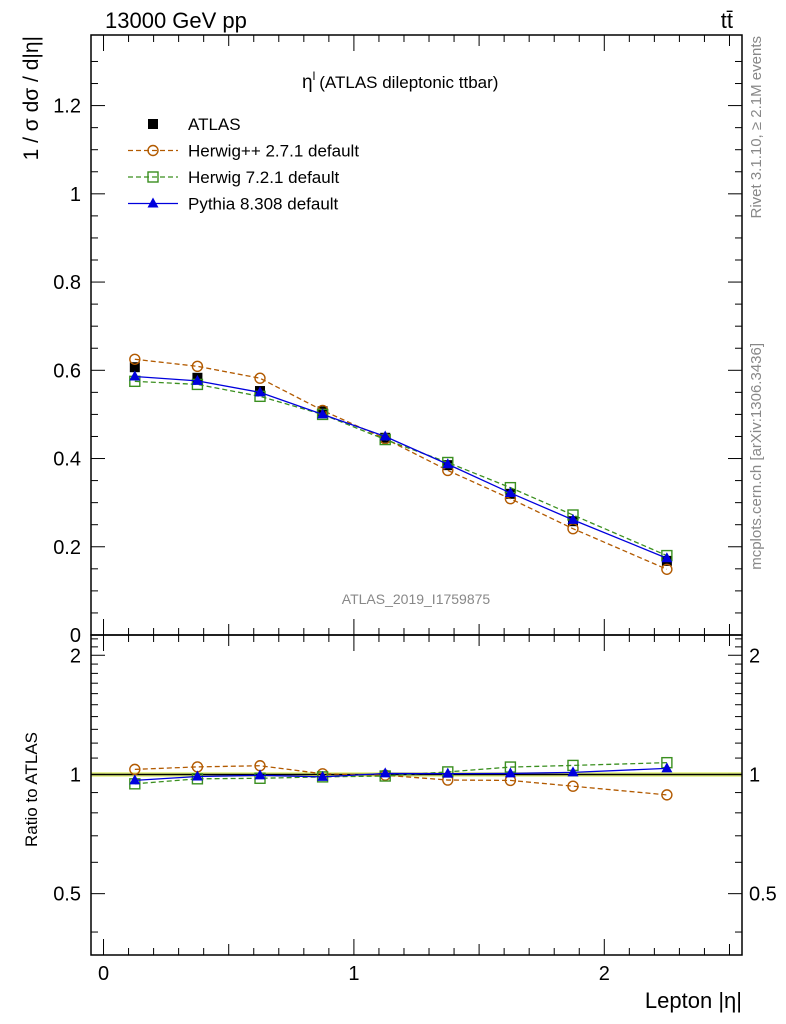 Image resolution: width=786 pixels, height=1024 pixels. What do you see at coordinates (31, 98) in the screenshot?
I see `main-y-axis-label: 1 / σ dσ / d|η|` at bounding box center [31, 98].